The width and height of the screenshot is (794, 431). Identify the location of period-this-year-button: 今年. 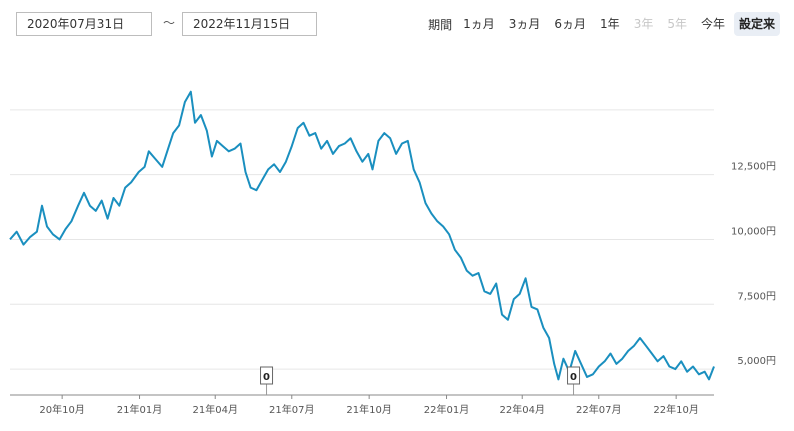
(712, 24).